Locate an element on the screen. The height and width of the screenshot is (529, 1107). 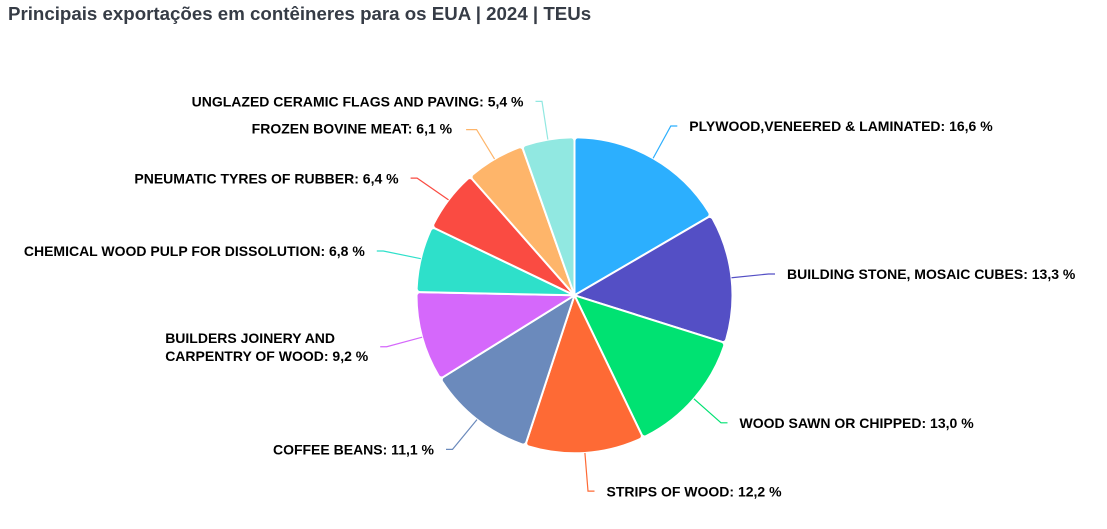
svg-text: STRIPS OF WOOD: 12,2 % is located at coordinates (695, 491).